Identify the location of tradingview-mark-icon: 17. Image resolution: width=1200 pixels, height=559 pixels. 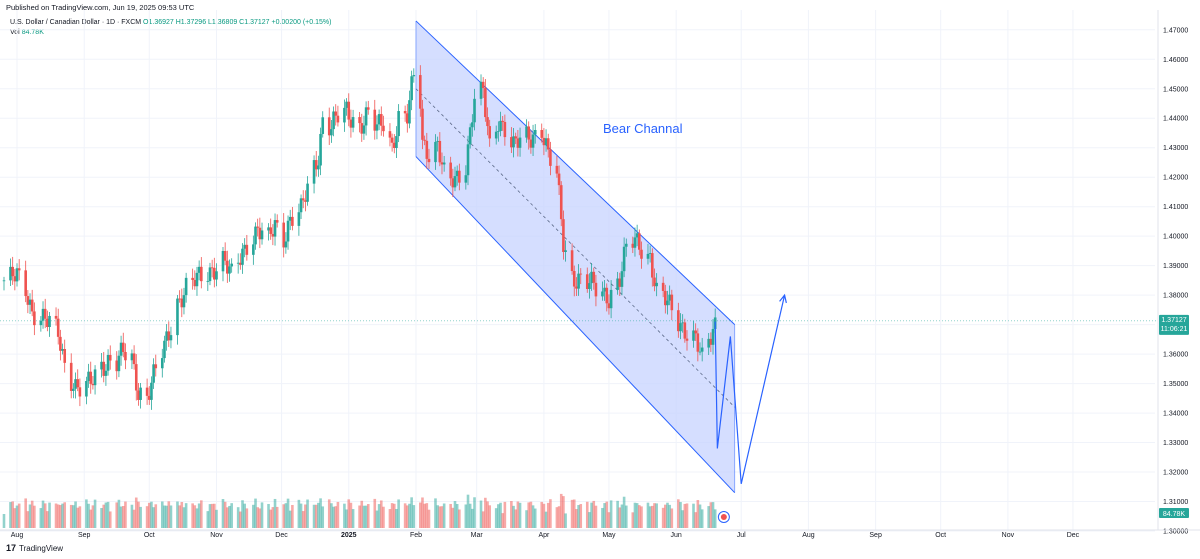
(11, 548).